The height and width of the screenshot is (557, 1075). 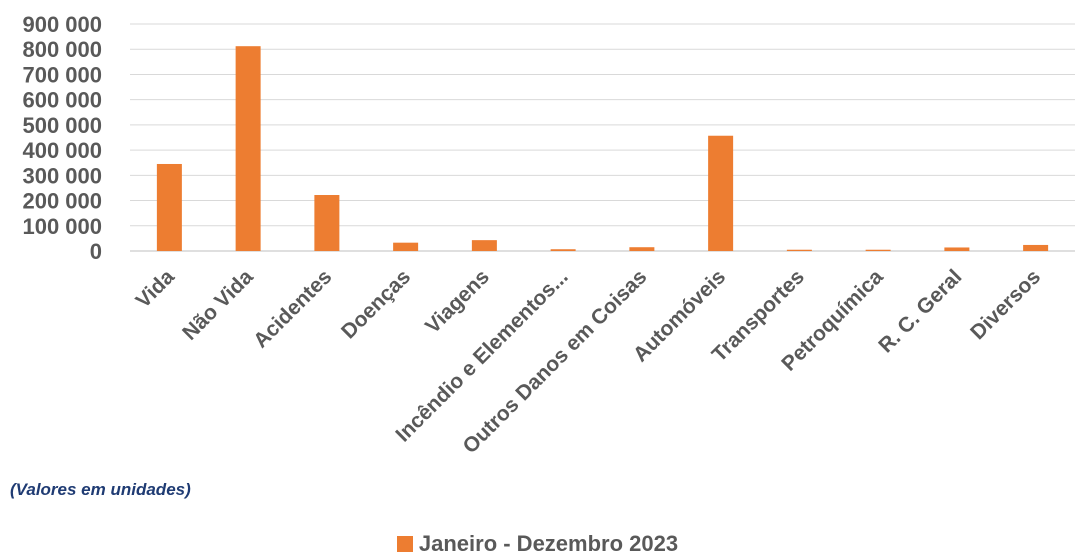 What do you see at coordinates (62, 100) in the screenshot?
I see `y-tick-label: 600 000` at bounding box center [62, 100].